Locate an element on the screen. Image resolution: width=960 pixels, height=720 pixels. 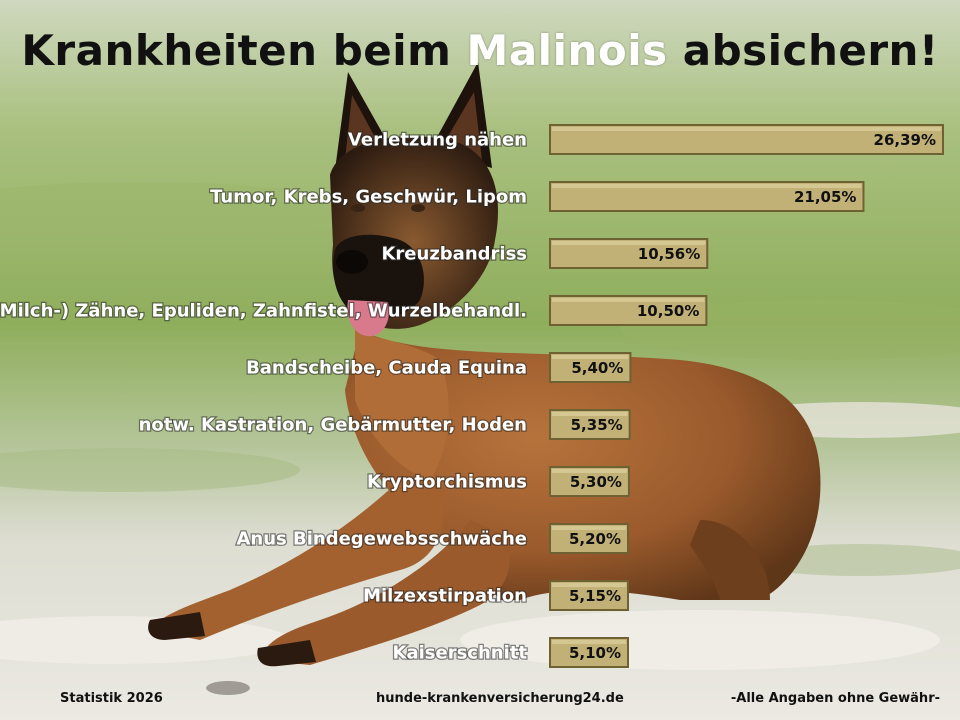
title-part-2: absichern! is located at coordinates (803, 50).